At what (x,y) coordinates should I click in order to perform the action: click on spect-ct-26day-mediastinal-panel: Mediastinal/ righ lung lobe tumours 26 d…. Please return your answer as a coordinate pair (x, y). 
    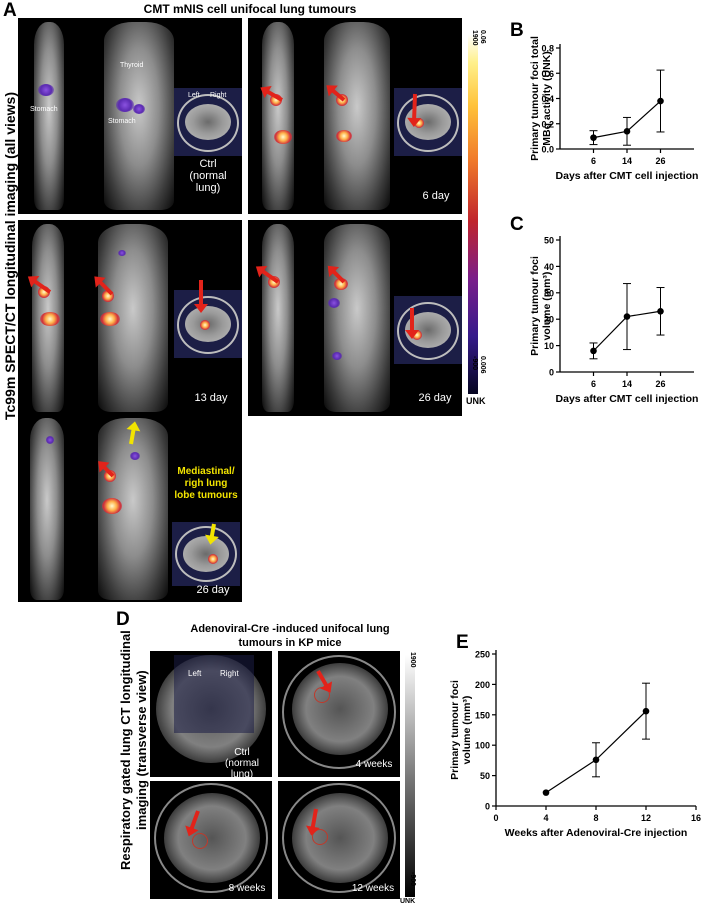
    Looking at the image, I should click on (130, 507).